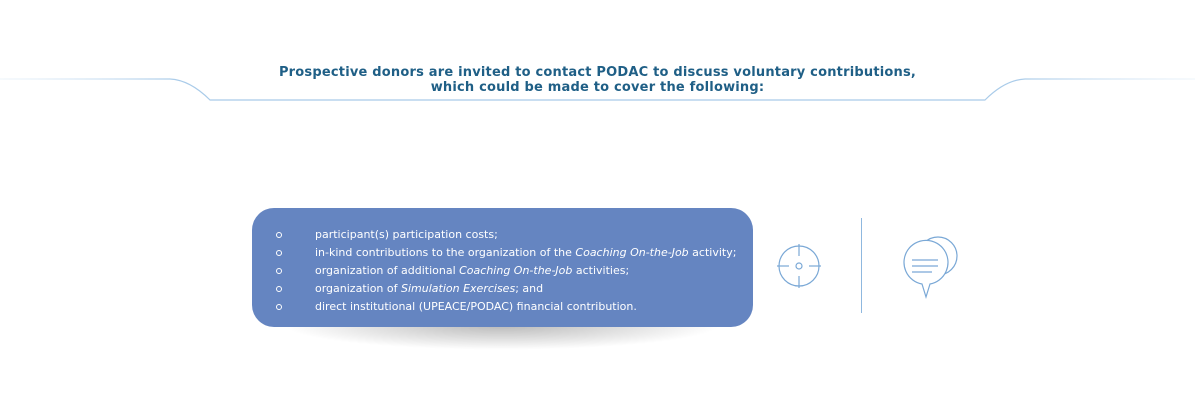 The height and width of the screenshot is (419, 1195). Describe the element at coordinates (387, 270) in the screenshot. I see `item-text: organization of additional` at that location.